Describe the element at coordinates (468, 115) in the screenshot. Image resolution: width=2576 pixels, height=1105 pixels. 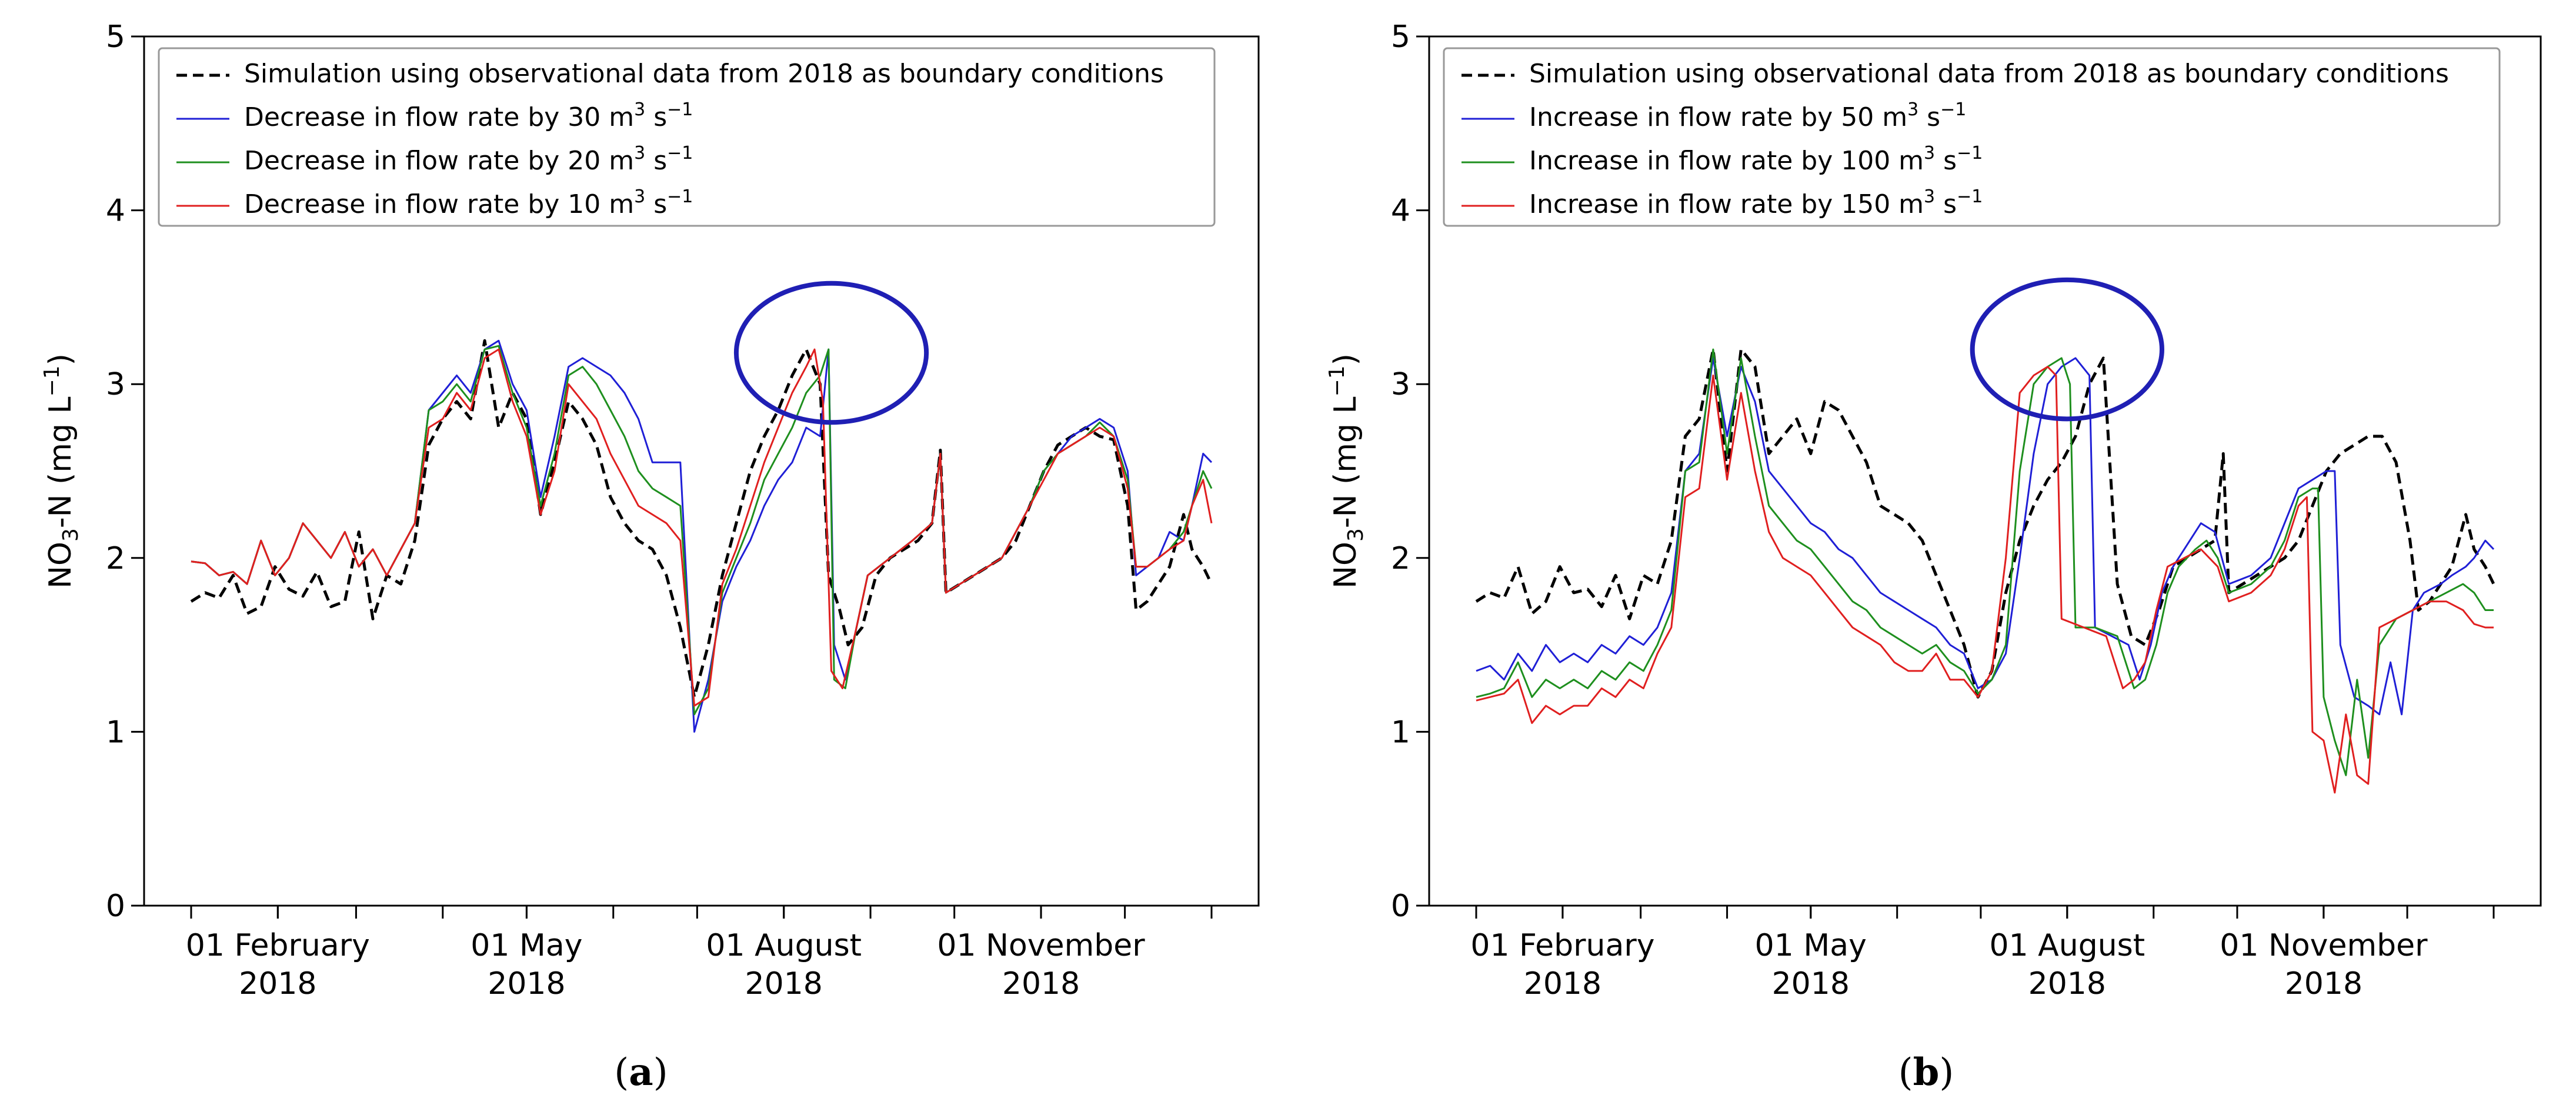
I see `legend-entry-1: Decrease in flow rate by 30 m3 s−1` at that location.